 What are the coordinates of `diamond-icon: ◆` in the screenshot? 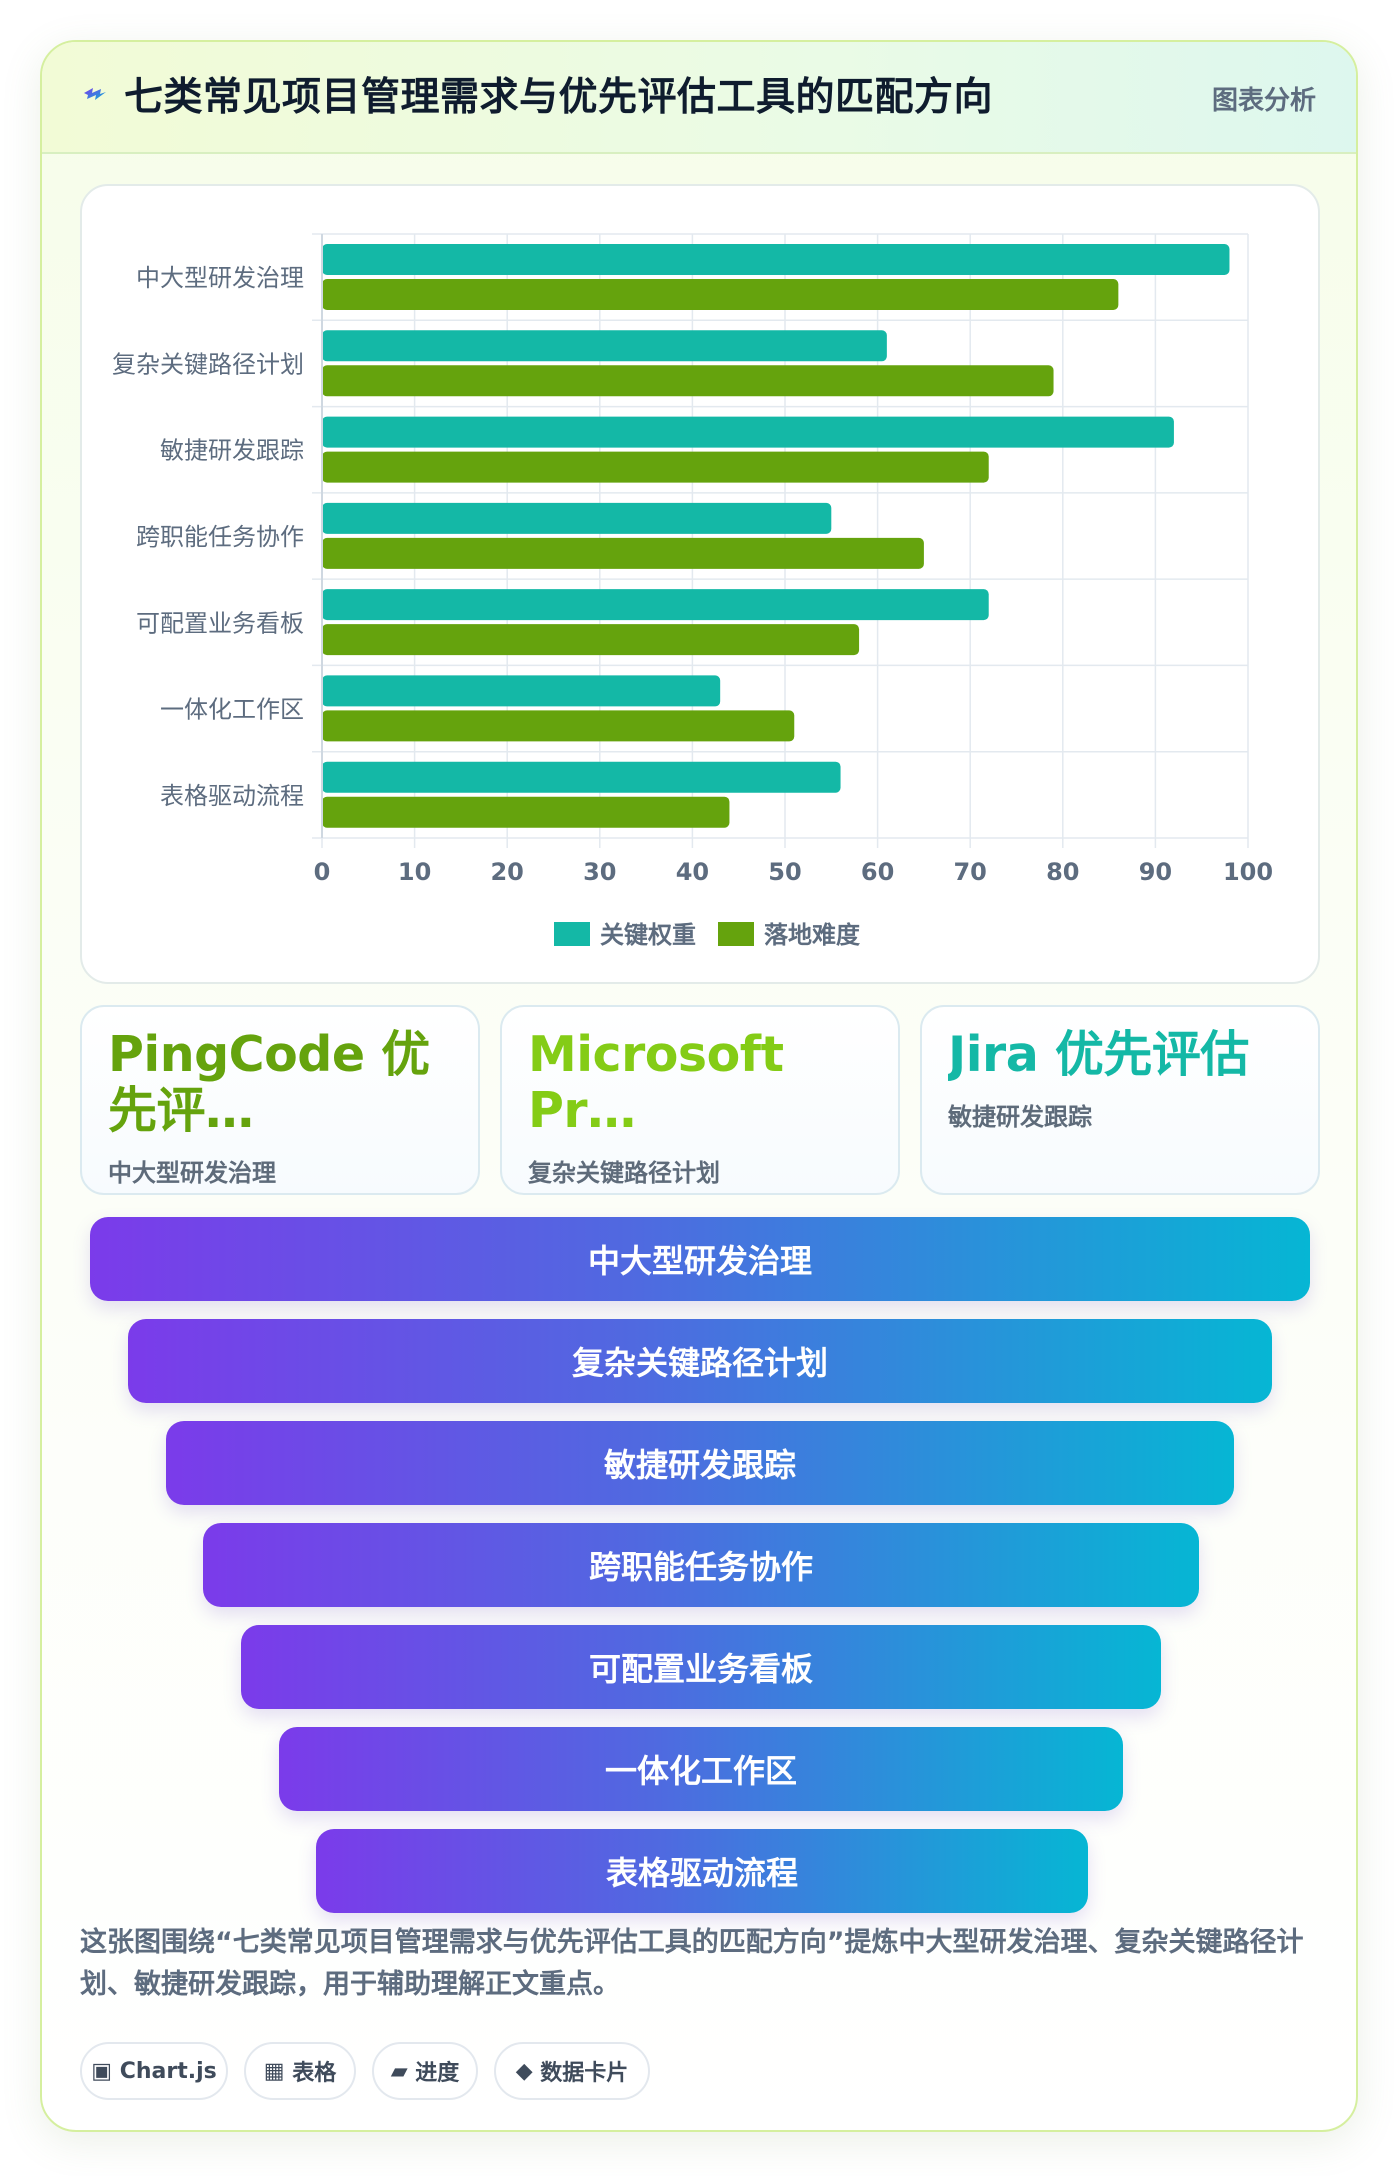 It's located at (524, 2071).